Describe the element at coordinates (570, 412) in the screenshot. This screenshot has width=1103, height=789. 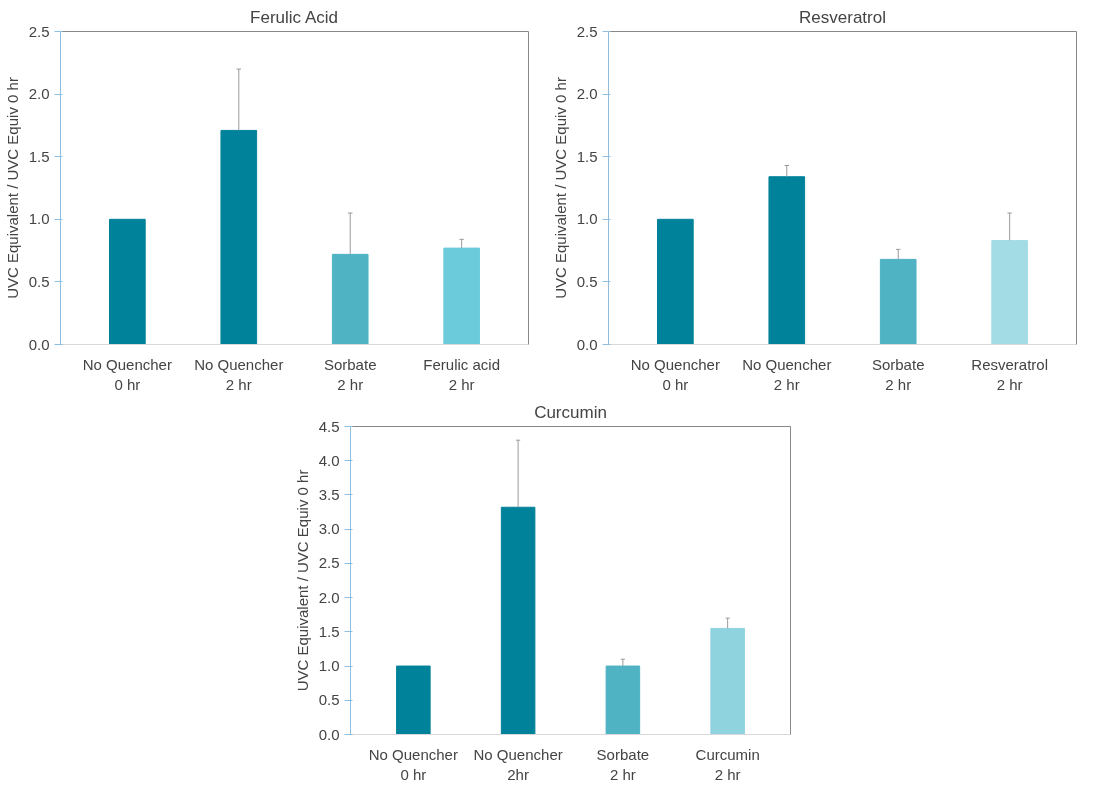
I see `chart-title: Curcumin` at that location.